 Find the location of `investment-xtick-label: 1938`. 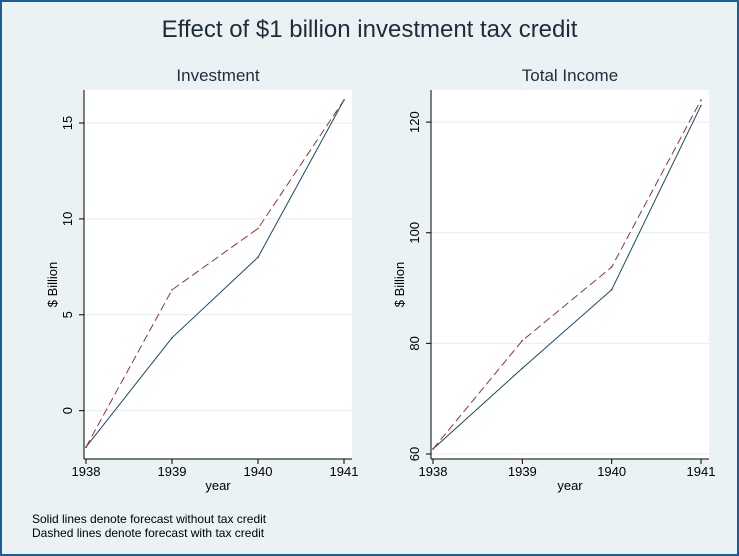

investment-xtick-label: 1938 is located at coordinates (86, 471).